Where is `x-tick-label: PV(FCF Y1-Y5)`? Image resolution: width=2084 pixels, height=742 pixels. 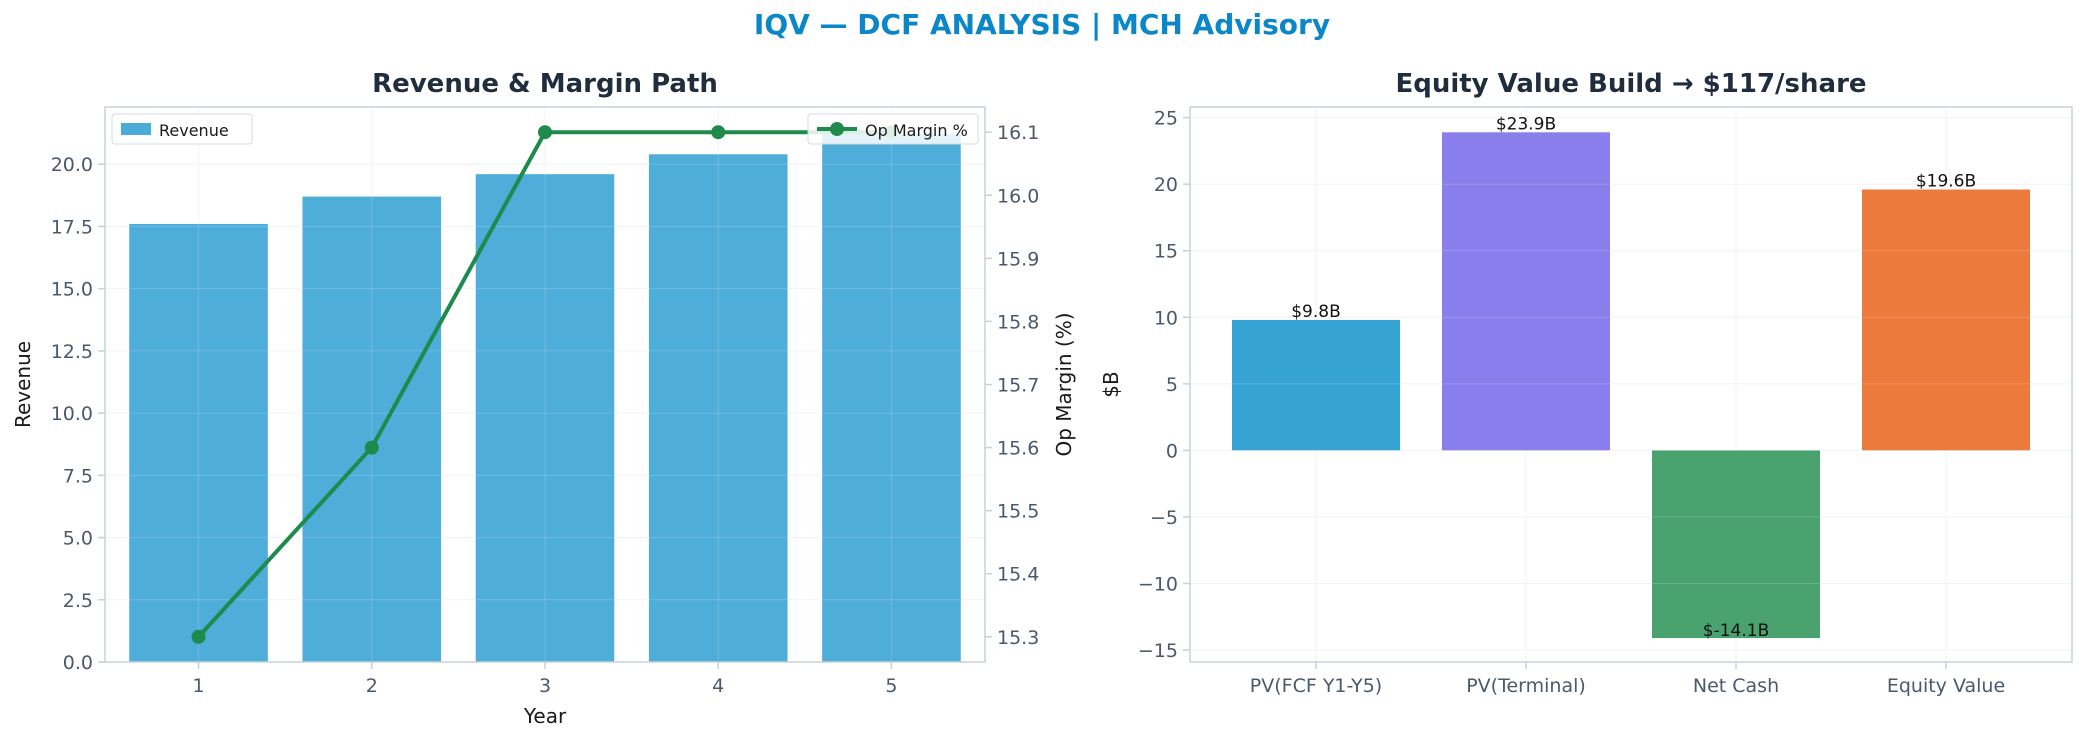 x-tick-label: PV(FCF Y1-Y5) is located at coordinates (1316, 686).